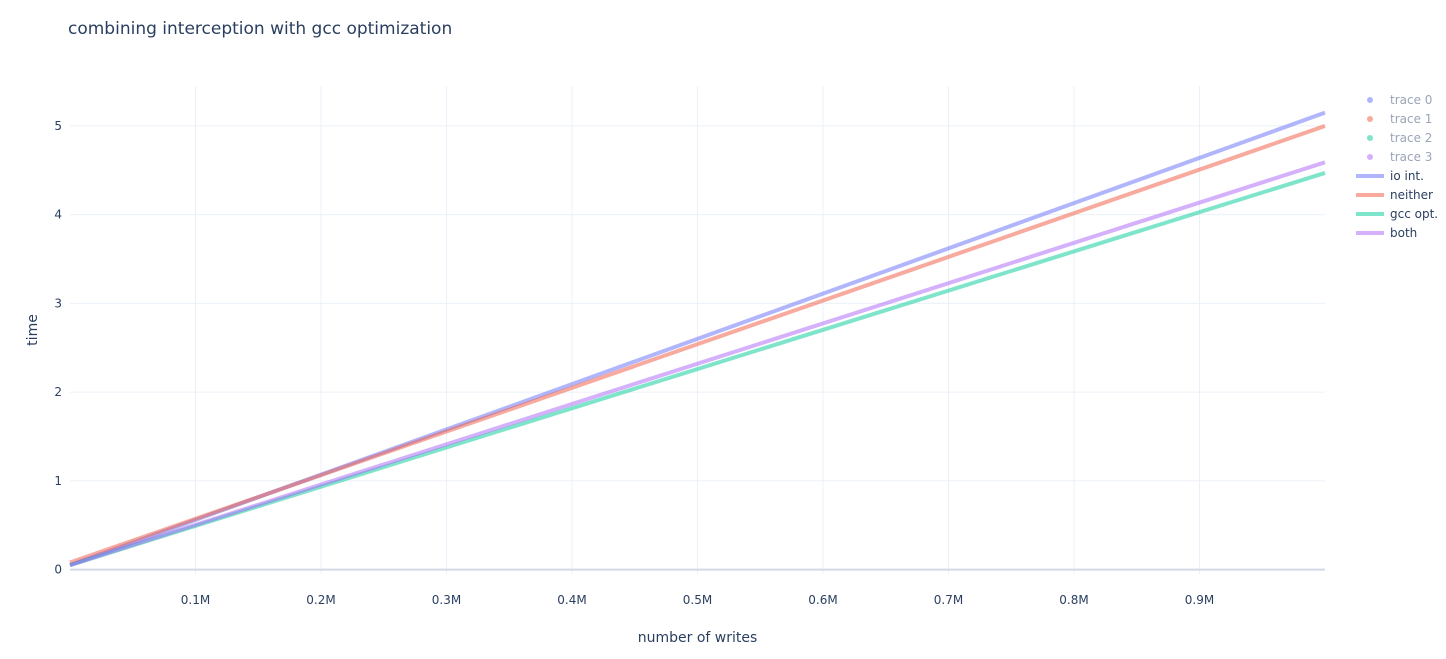 This screenshot has height=659, width=1446. Describe the element at coordinates (1411, 119) in the screenshot. I see `legend-label: trace 1` at that location.